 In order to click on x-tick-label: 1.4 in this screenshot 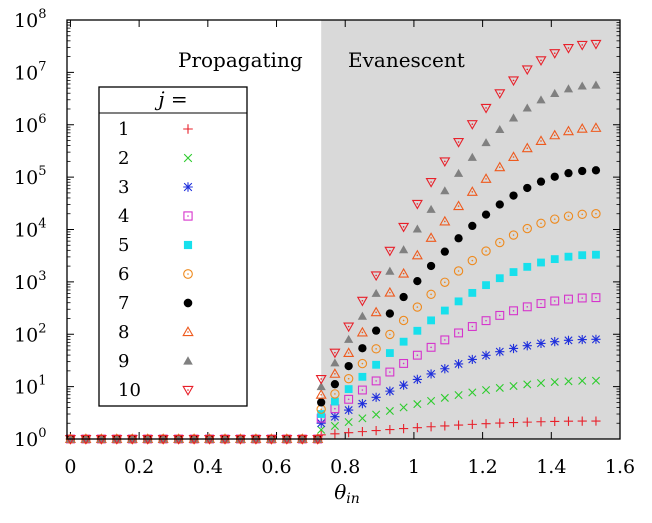, I will do `click(551, 467)`.